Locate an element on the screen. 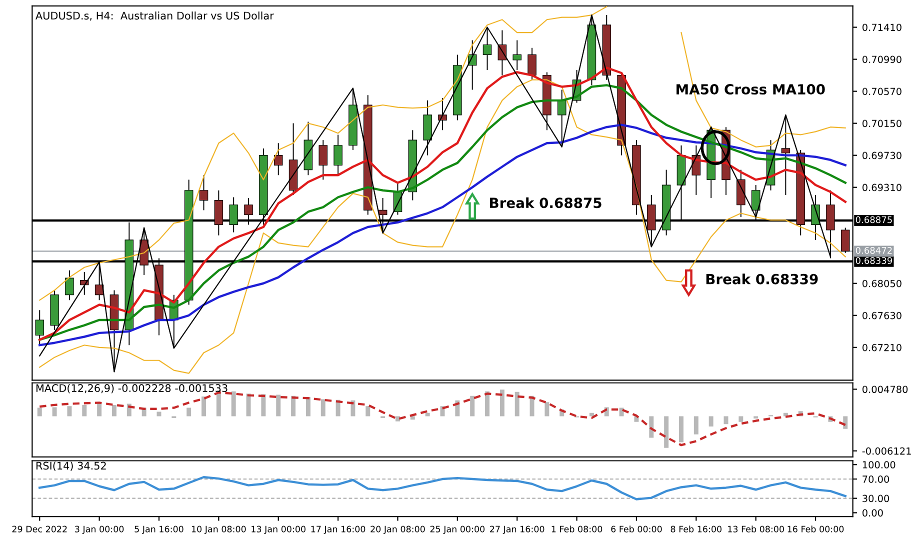 This screenshot has height=537, width=919. x-tick-label: 20 Jan 08:00 is located at coordinates (397, 530).